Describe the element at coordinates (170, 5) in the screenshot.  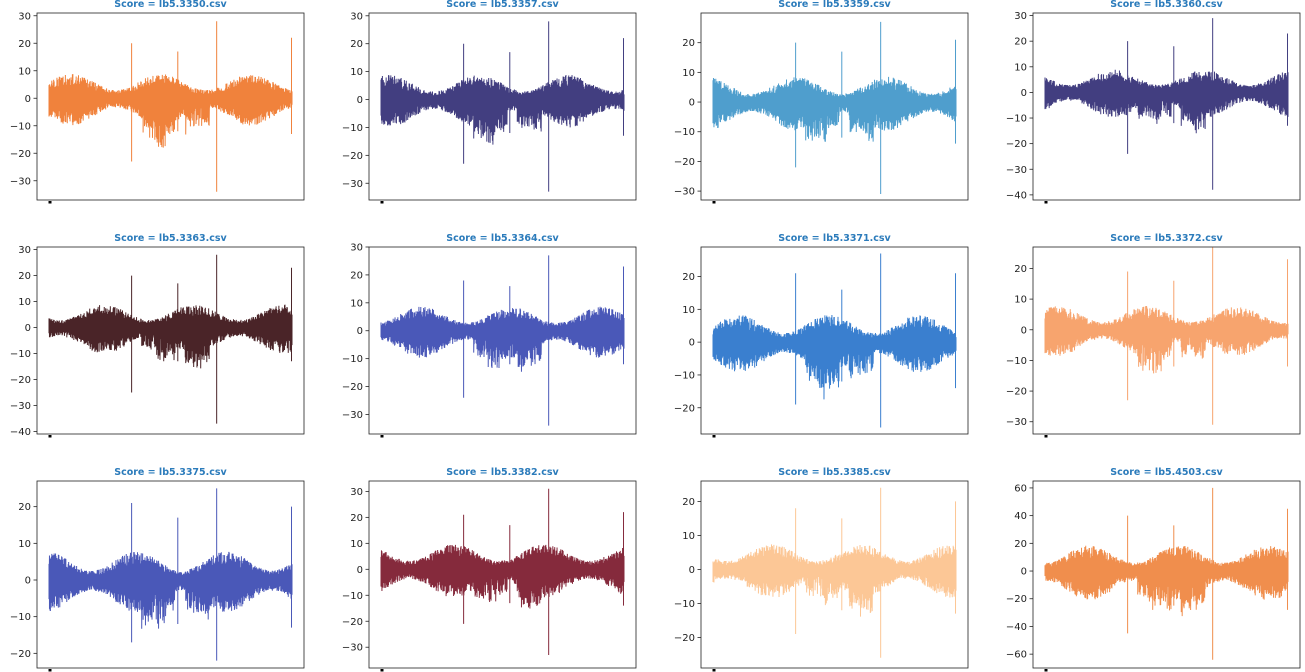
I see `subplot-title: Score = lb5.3350.csv` at that location.